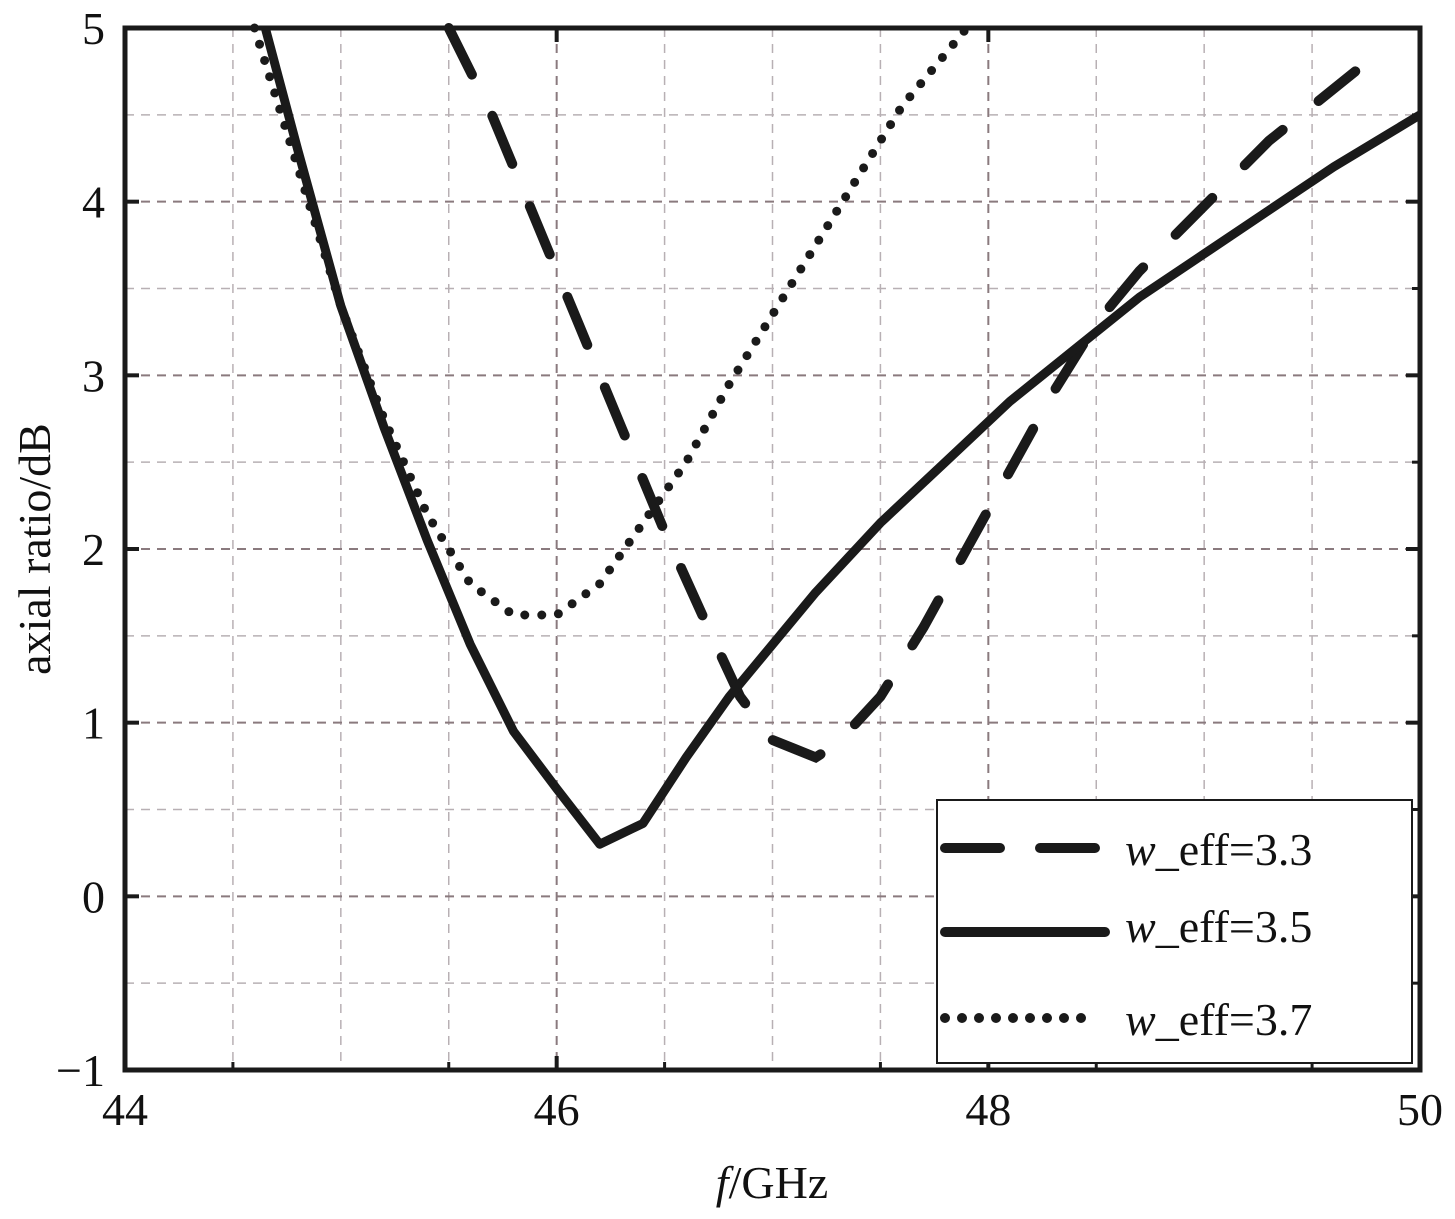 The width and height of the screenshot is (1455, 1219). I want to click on legend-entry-2-italic: w, so click(1140, 926).